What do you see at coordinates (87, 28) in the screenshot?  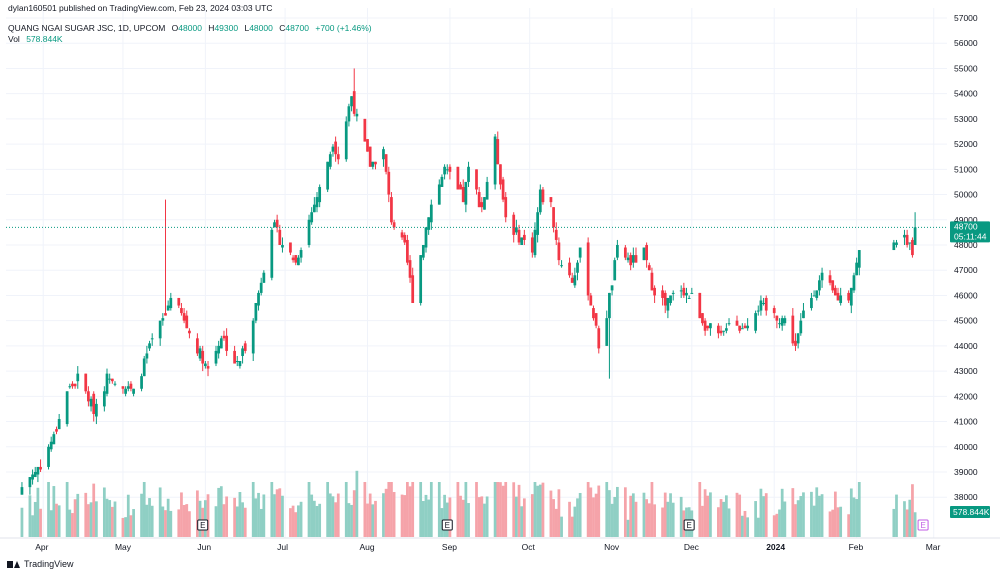 I see `symbol-label: QUANG NGAI SUGAR JSC, 1D, UPCOM` at bounding box center [87, 28].